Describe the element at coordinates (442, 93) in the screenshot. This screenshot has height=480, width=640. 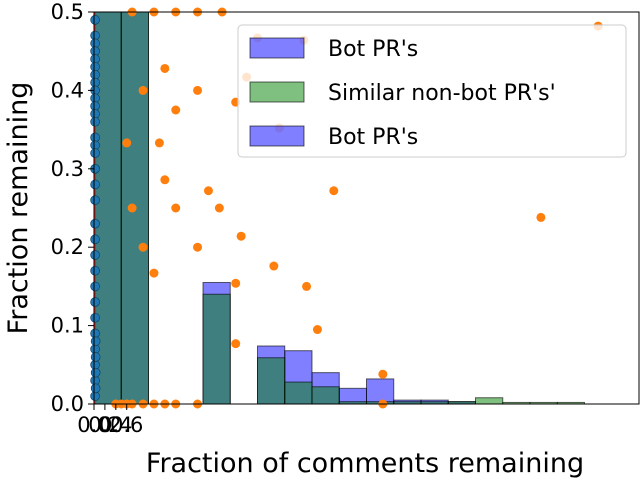
I see `legend-label: Similar non-bot PR's'` at that location.